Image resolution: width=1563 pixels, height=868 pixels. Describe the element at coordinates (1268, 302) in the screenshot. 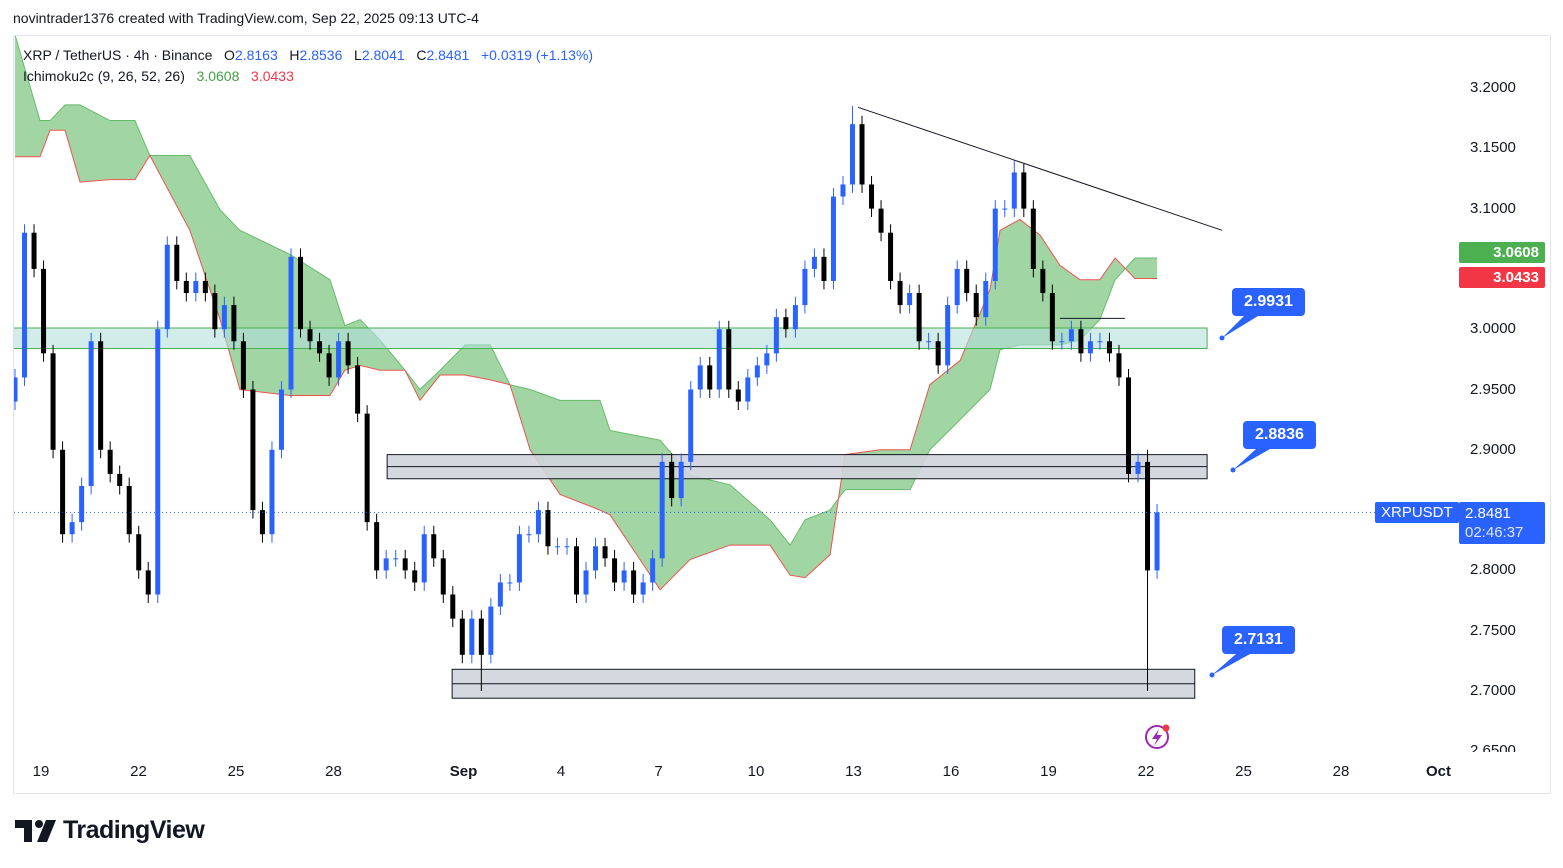

I see `callout-price-1: 2.9931` at that location.